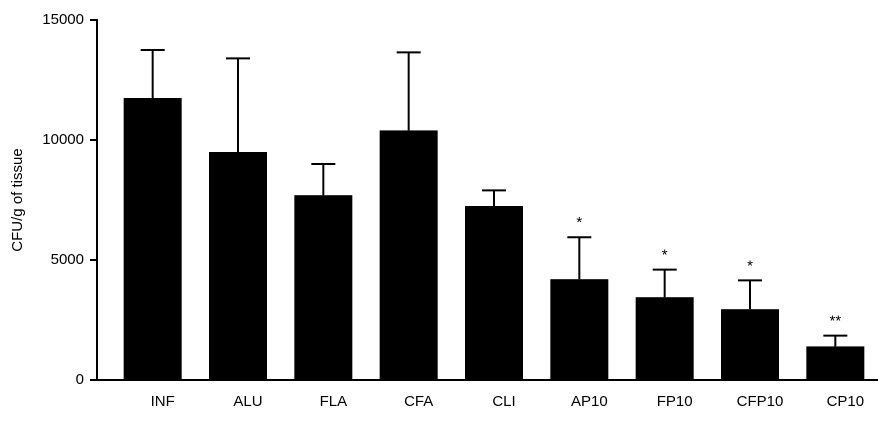 This screenshot has height=428, width=892. What do you see at coordinates (503, 401) in the screenshot?
I see `x-tick-label: CLI` at bounding box center [503, 401].